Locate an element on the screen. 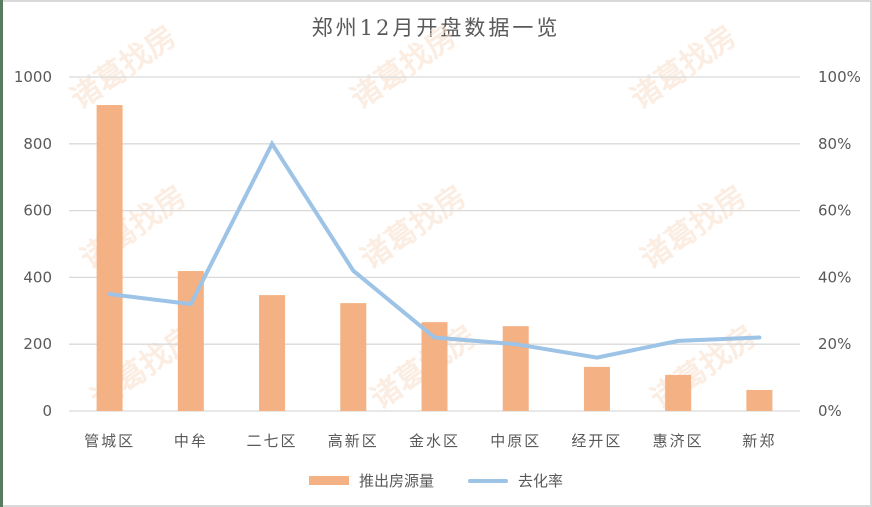 Image resolution: width=872 pixels, height=507 pixels. category-label: 管城区 is located at coordinates (109, 441).